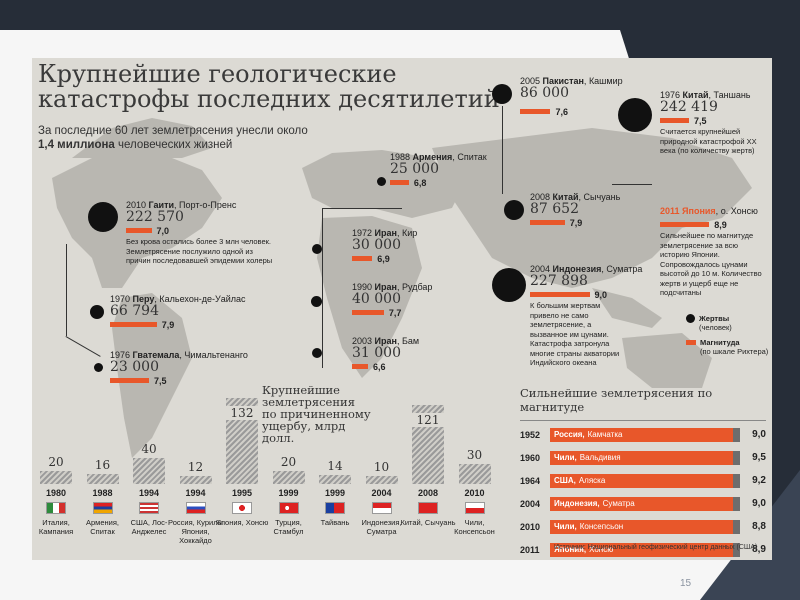 Image resolution: width=800 pixels, height=600 pixels. I want to click on quake-peru: 1970 Перу, Кальехон-де-Уайлас 66 794 7,9, so click(178, 312).